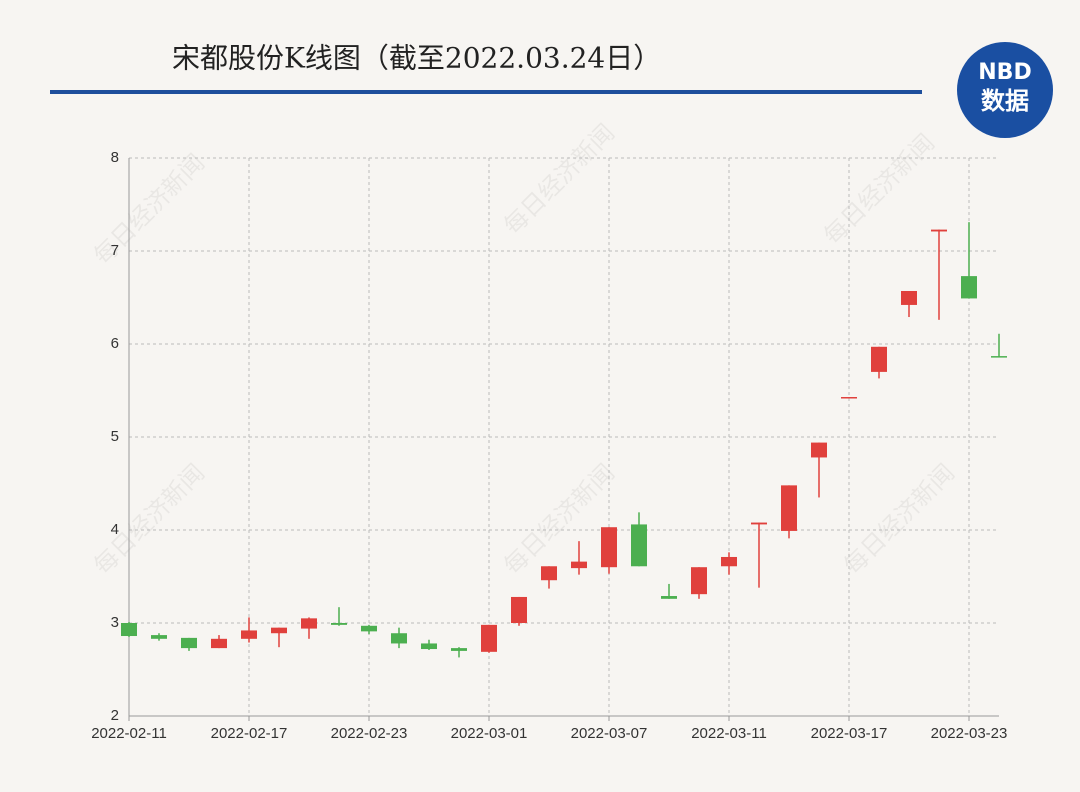 The height and width of the screenshot is (792, 1080). Describe the element at coordinates (369, 733) in the screenshot. I see `x-tick-label: 2022-02-23` at that location.